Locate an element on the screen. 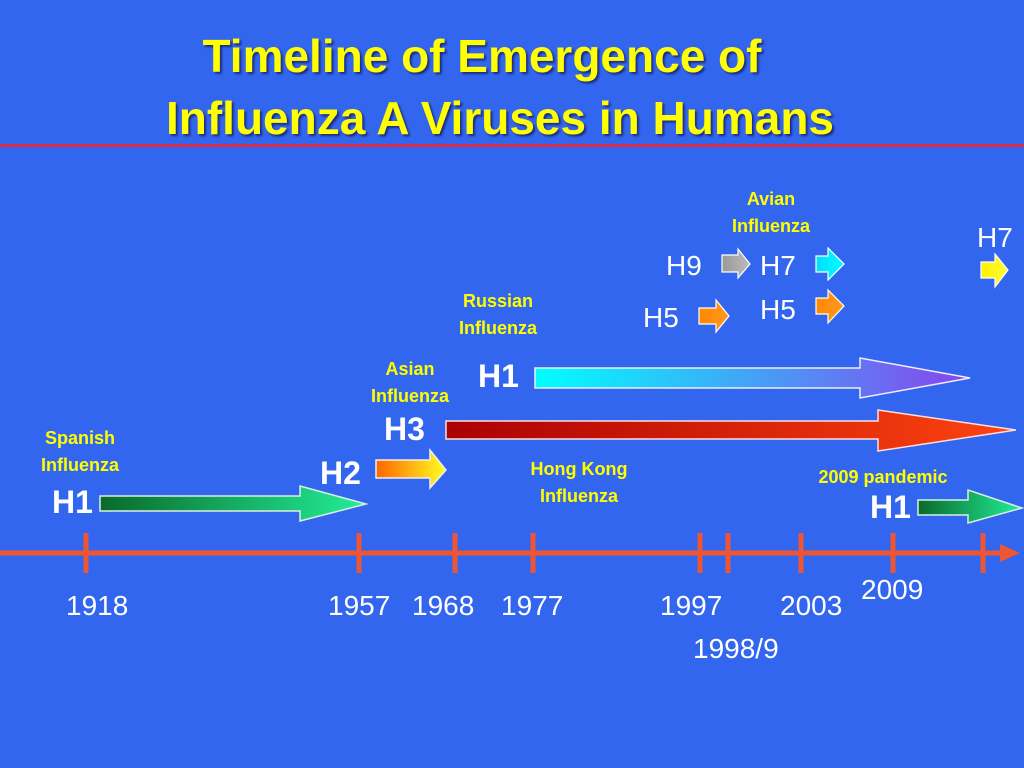 The image size is (1024, 768). subtype-h5-2003: H5 is located at coordinates (778, 309).